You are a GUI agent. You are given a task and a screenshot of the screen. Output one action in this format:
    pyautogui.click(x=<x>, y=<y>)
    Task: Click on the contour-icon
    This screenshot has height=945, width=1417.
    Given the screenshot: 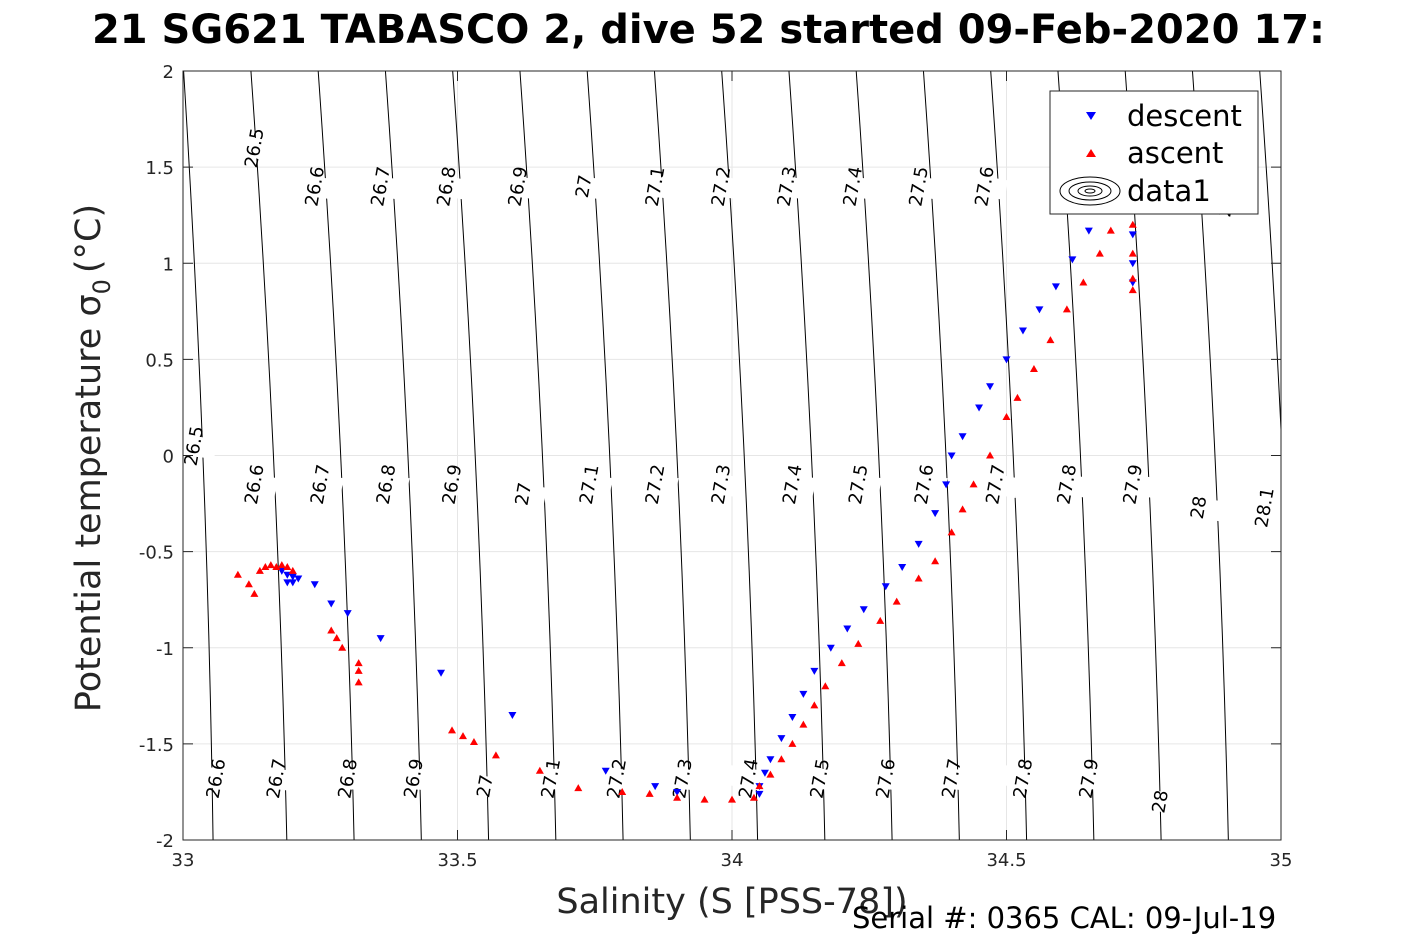 What is the action you would take?
    pyautogui.click(x=1090, y=191)
    